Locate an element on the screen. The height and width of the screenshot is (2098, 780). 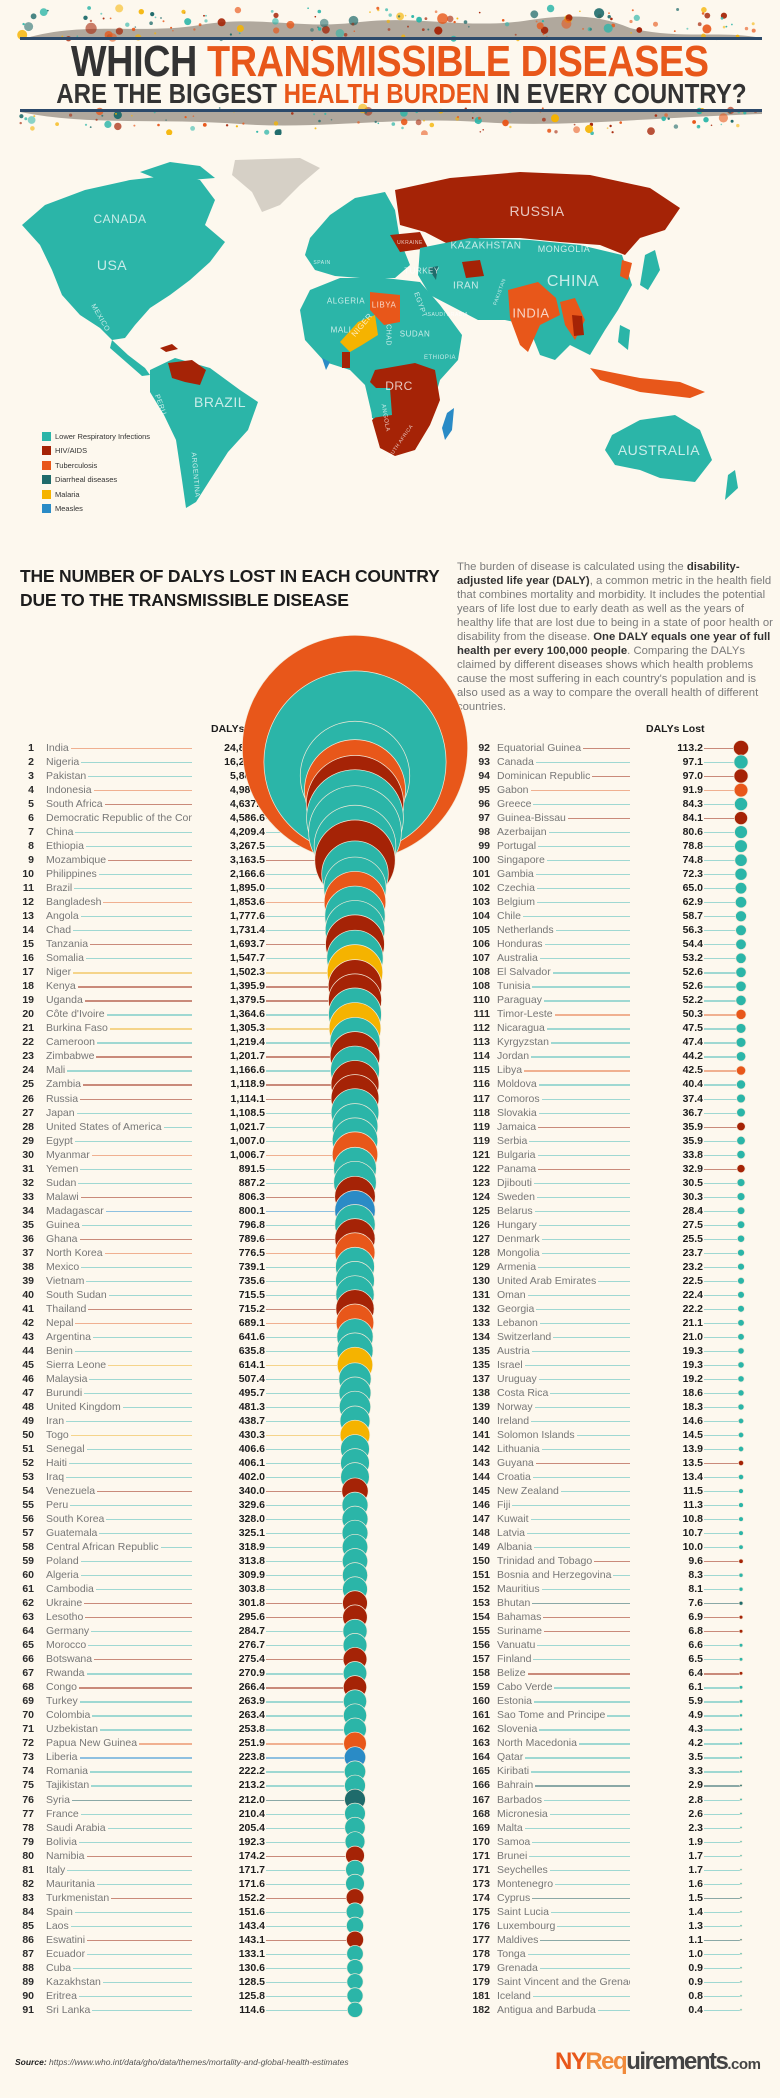
country-name: Saint Vincent and the Grenadines is located at coordinates (576, 1981).